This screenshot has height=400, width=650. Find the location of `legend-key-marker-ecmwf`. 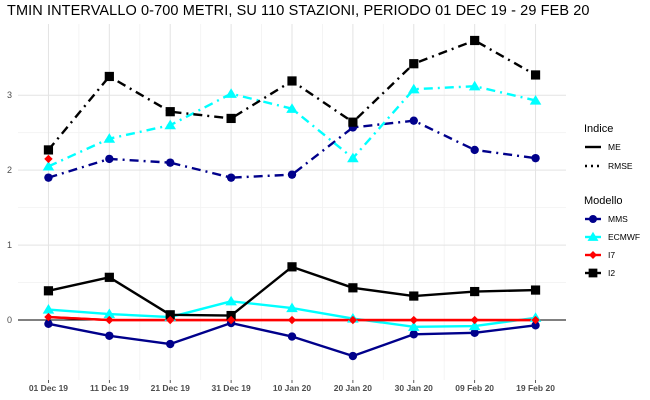

legend-key-marker-ecmwf is located at coordinates (593, 236).